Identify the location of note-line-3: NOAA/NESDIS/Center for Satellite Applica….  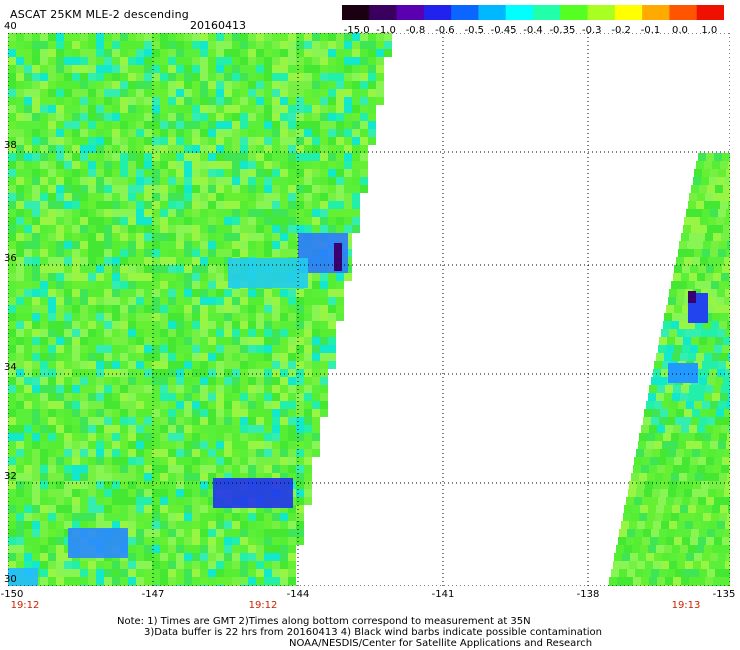
(441, 643).